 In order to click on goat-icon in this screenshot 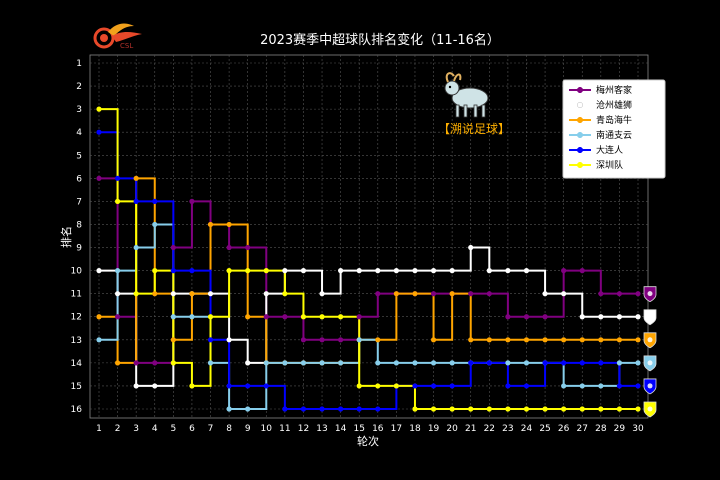, I will do `click(466, 95)`.